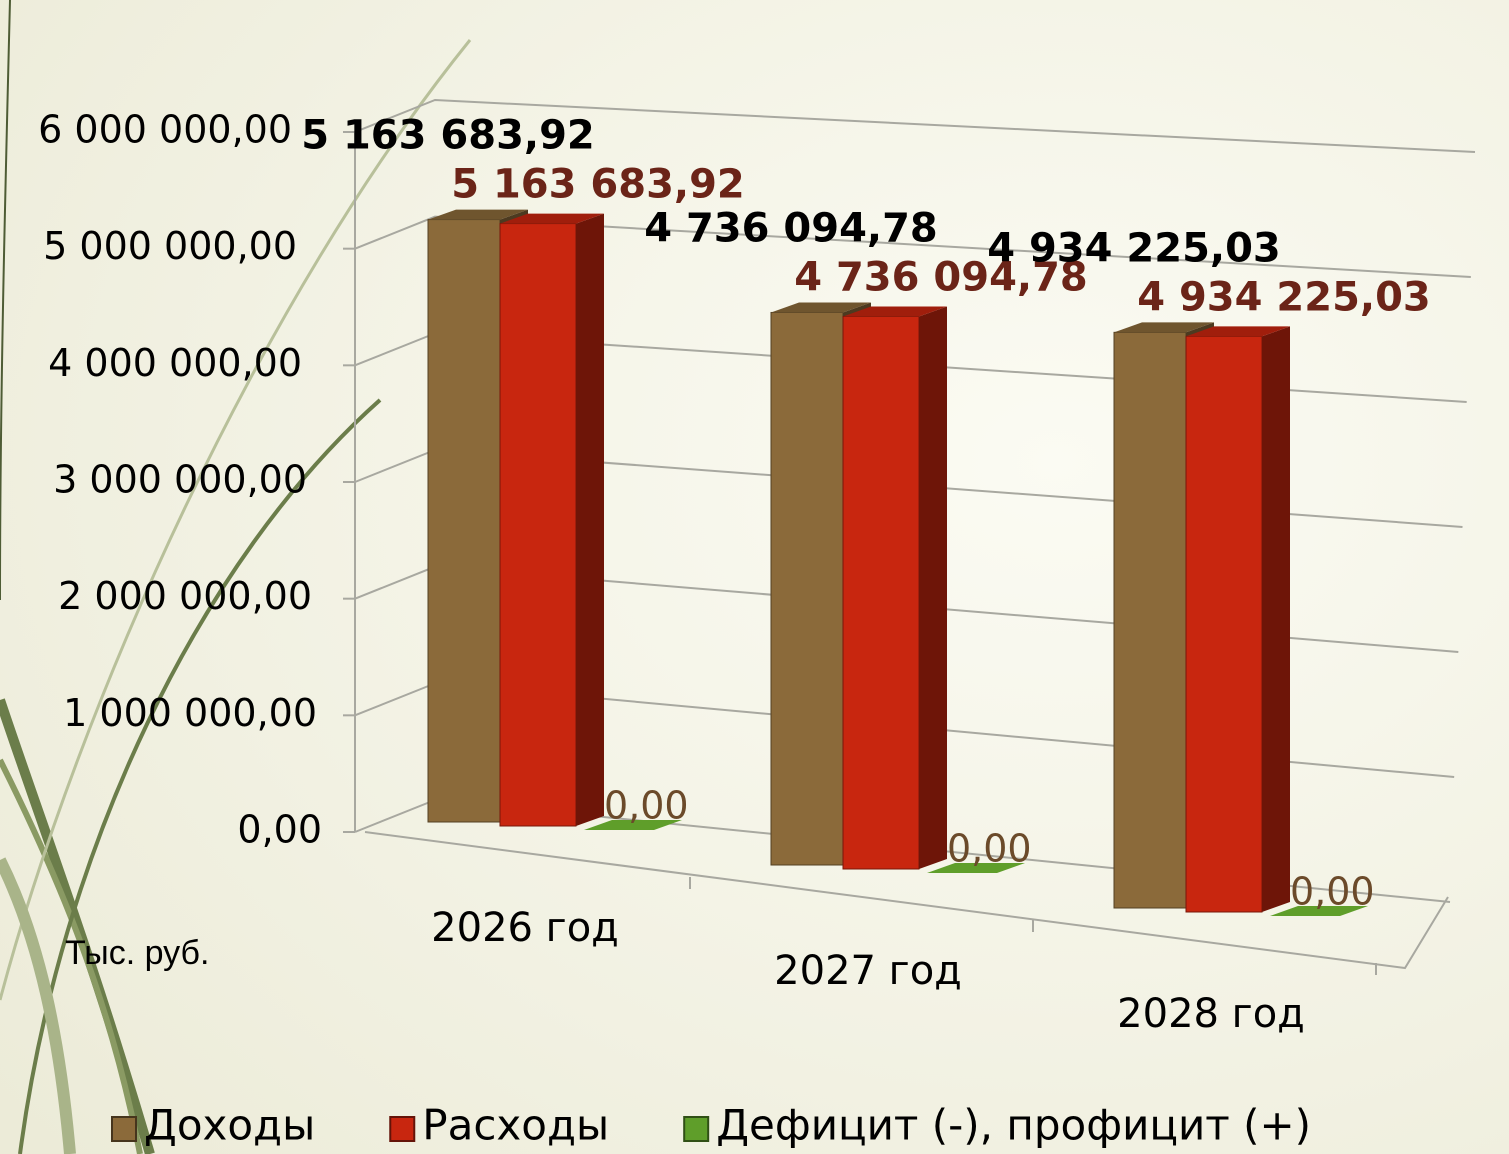  I want to click on y-tick-label: 3 000 000,00, so click(180, 480).